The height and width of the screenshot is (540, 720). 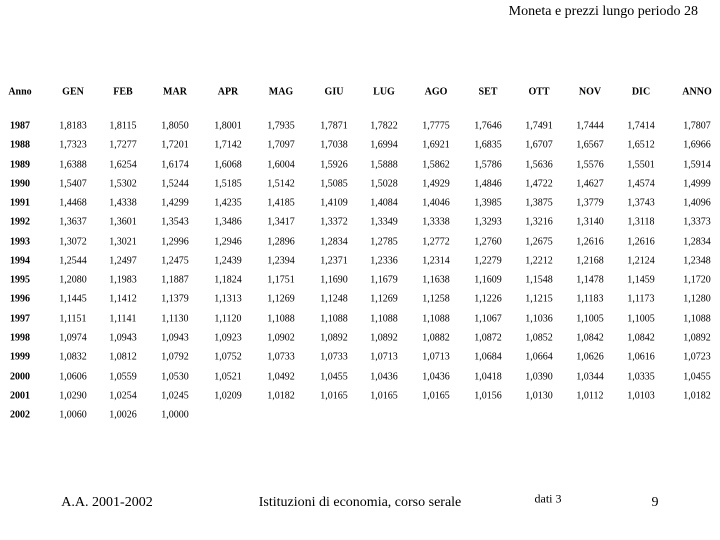 What do you see at coordinates (228, 357) in the screenshot?
I see `table-cell: 1,0752` at bounding box center [228, 357].